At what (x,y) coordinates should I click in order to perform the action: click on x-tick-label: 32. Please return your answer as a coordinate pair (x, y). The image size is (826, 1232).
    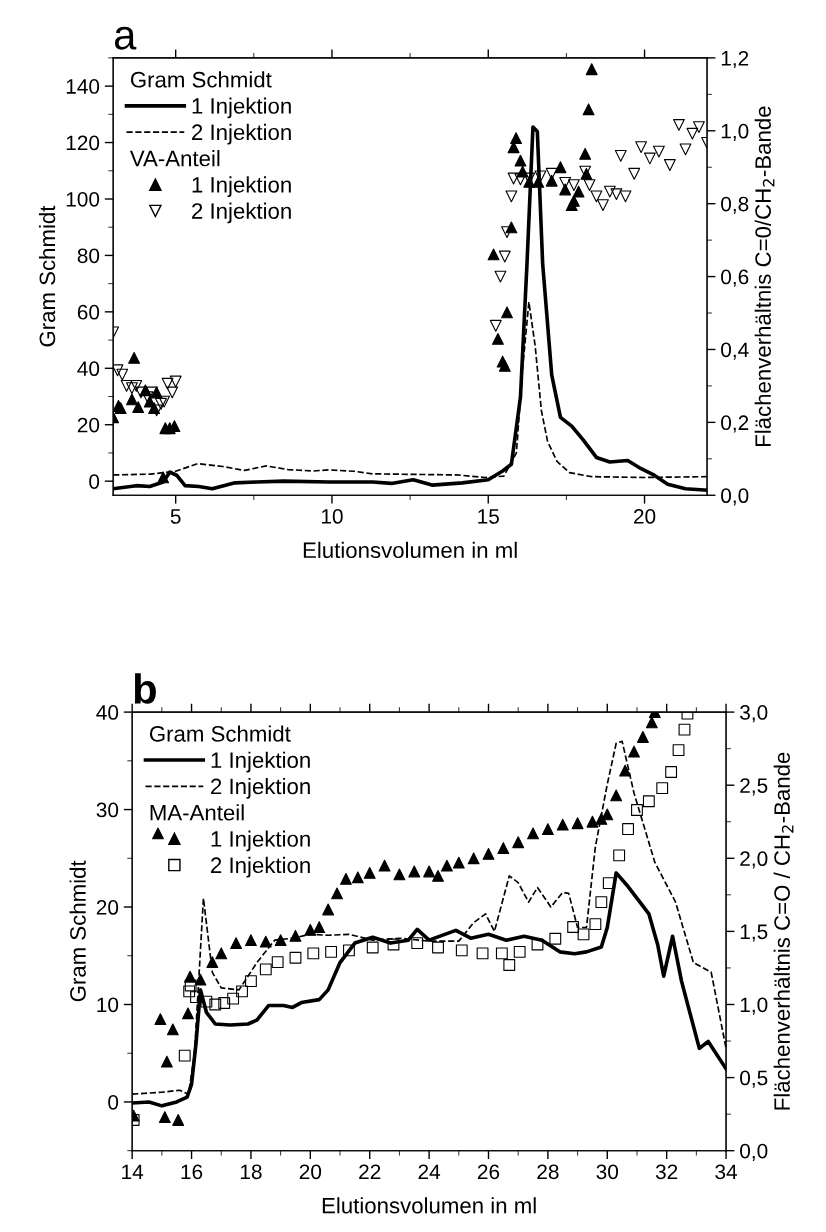
    Looking at the image, I should click on (666, 1172).